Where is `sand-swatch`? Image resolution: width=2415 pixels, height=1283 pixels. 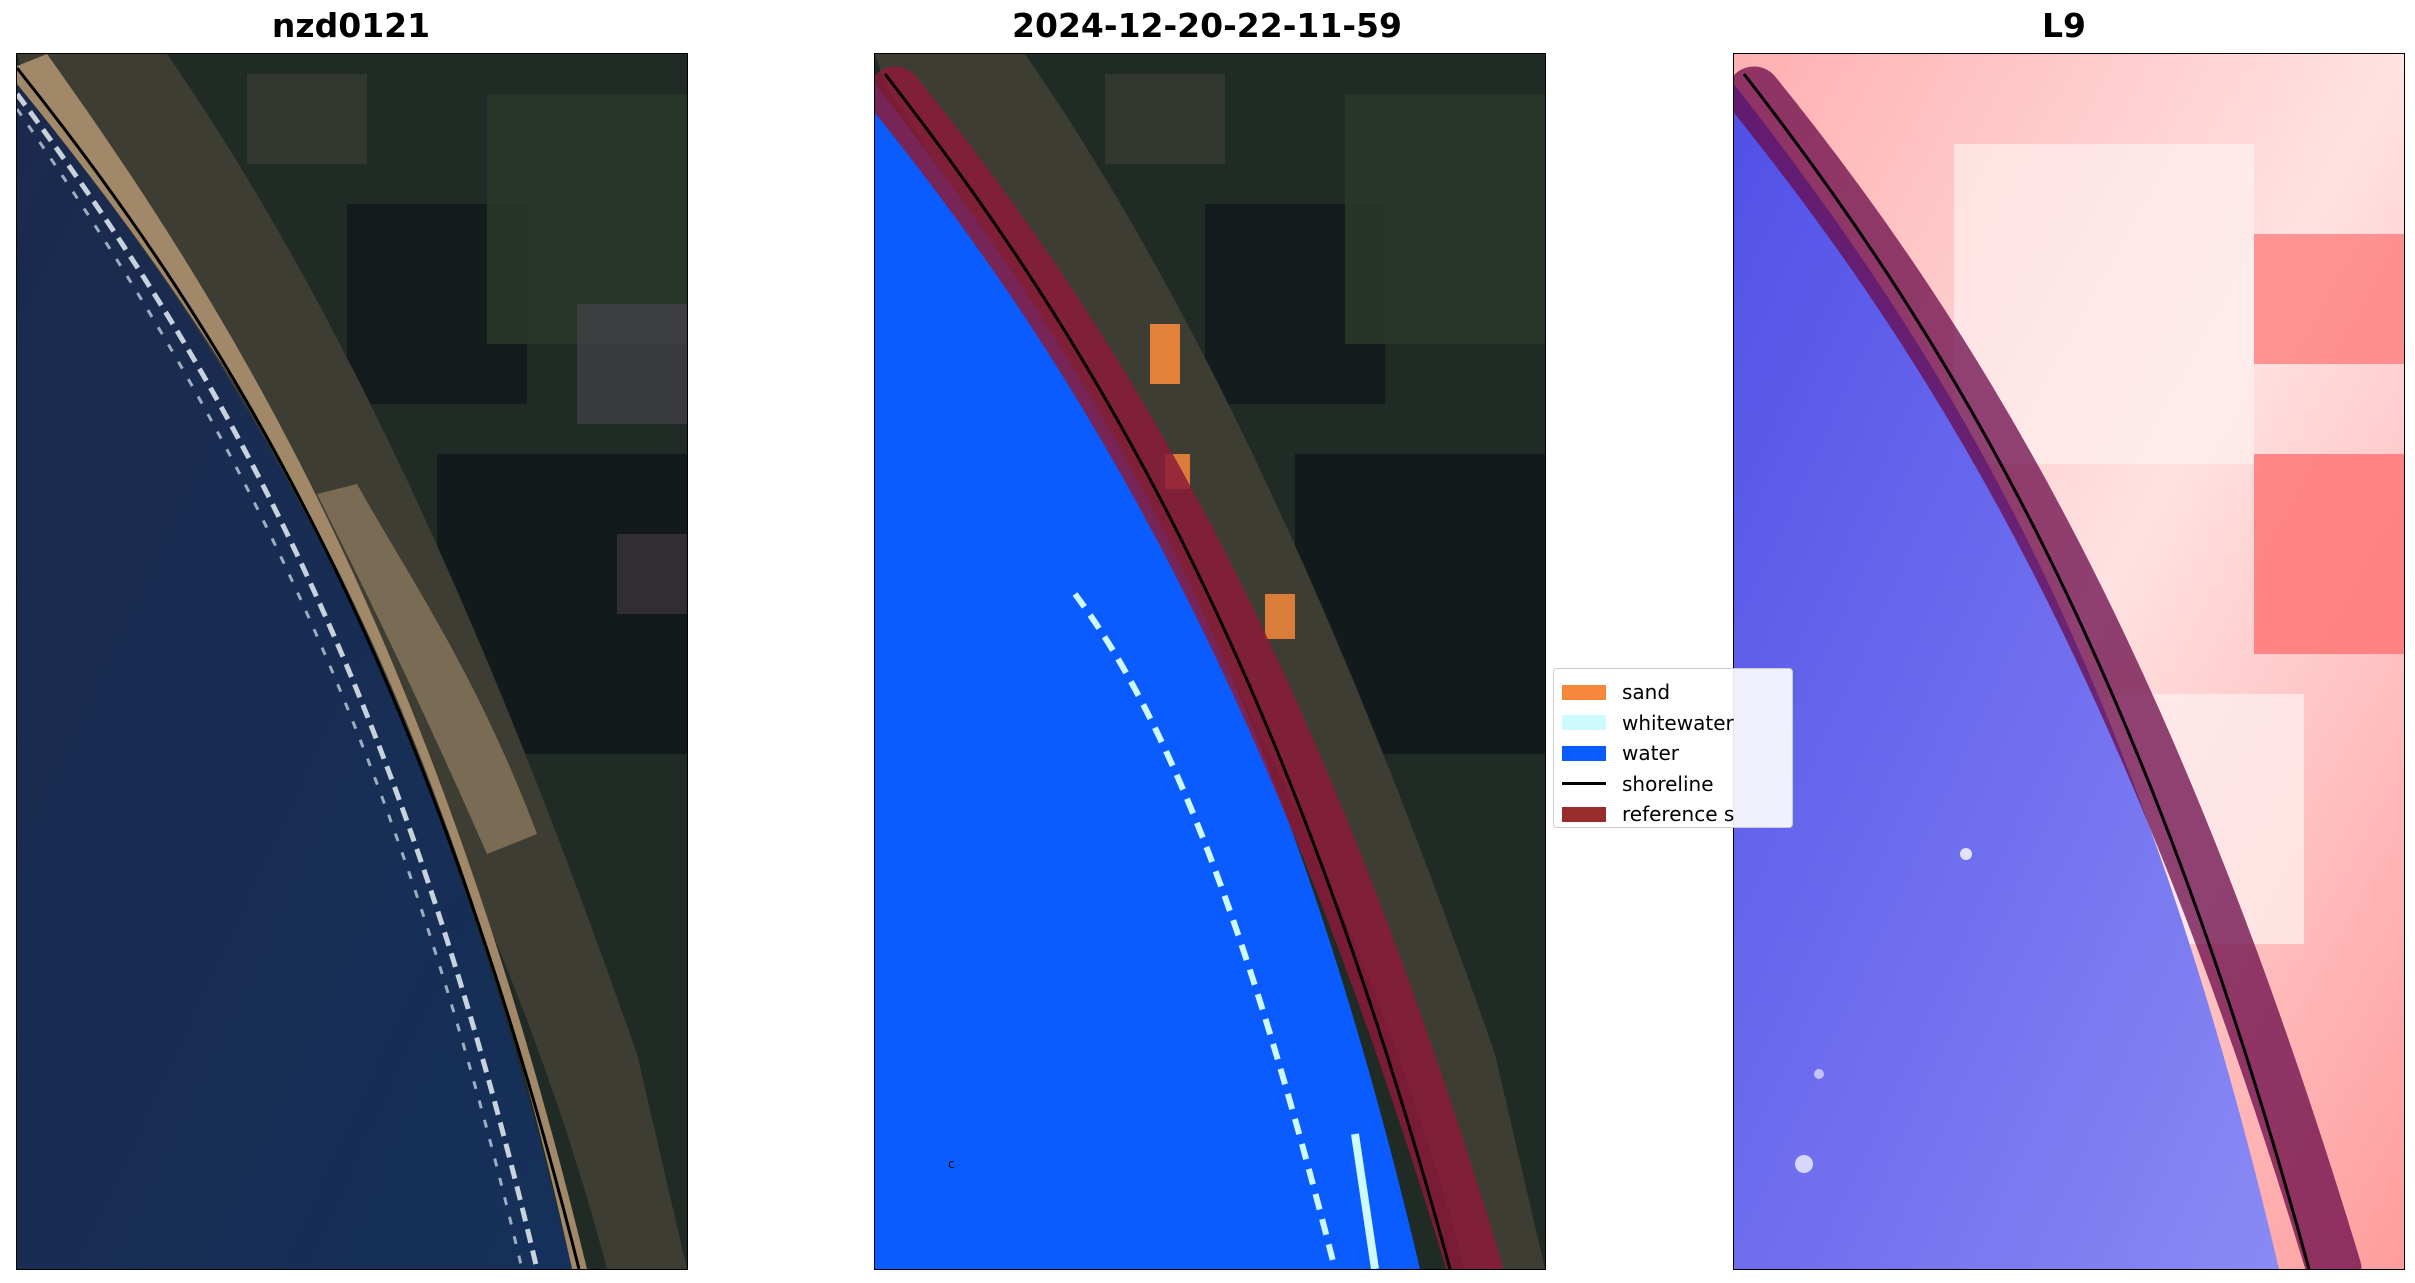
sand-swatch is located at coordinates (1584, 692).